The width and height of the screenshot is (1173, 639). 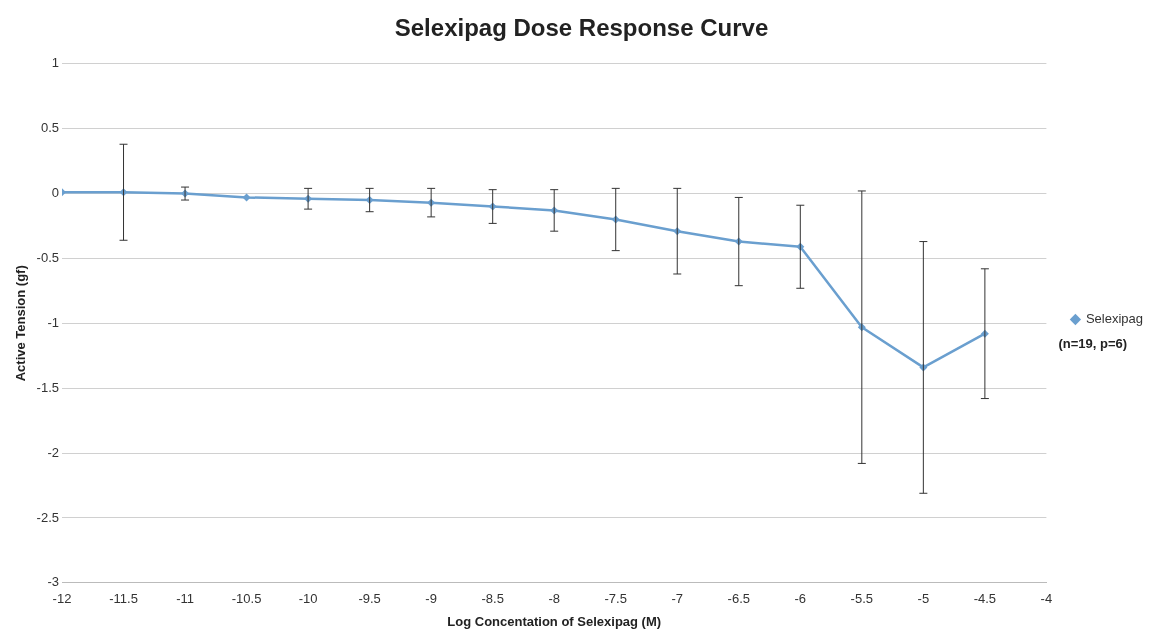 What do you see at coordinates (53, 452) in the screenshot?
I see `y-tick-label: -2` at bounding box center [53, 452].